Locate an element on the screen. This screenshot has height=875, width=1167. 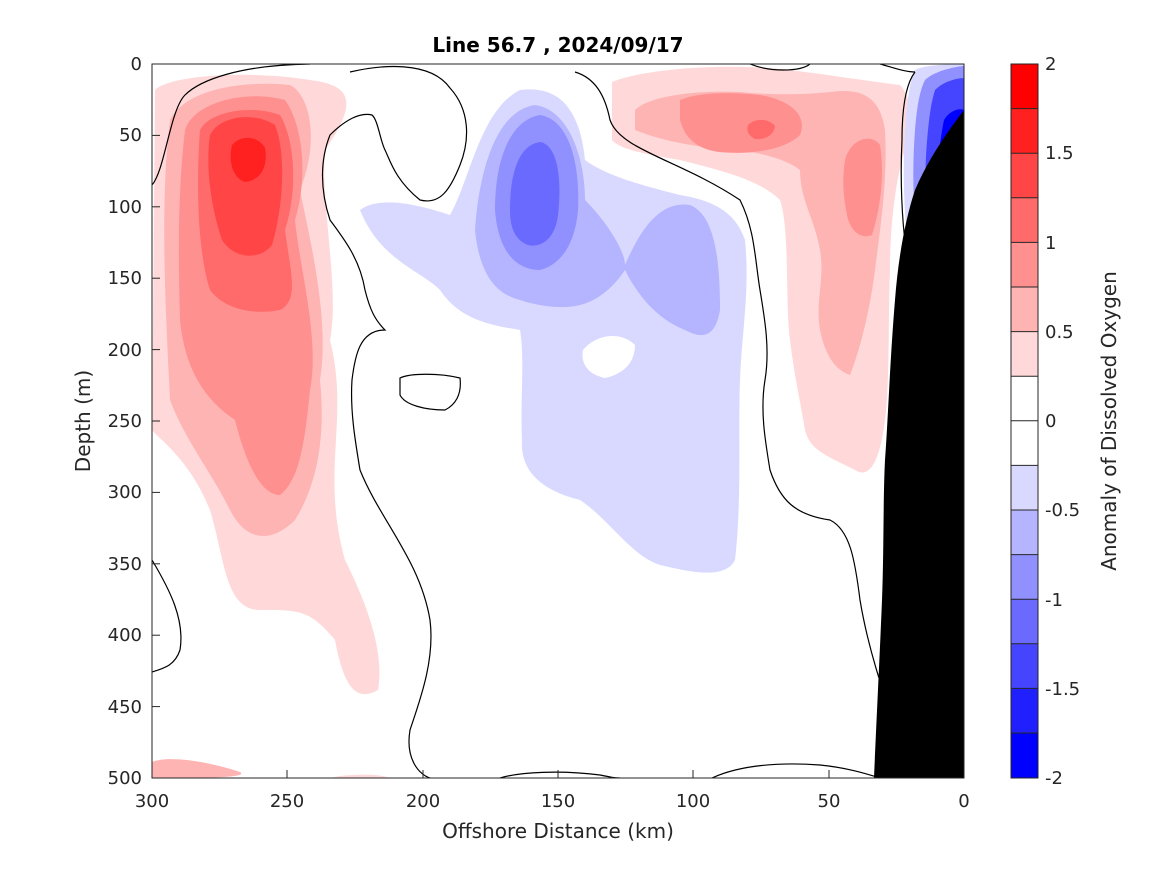
contour-region-near-pos-0.75b is located at coordinates (863, 187).